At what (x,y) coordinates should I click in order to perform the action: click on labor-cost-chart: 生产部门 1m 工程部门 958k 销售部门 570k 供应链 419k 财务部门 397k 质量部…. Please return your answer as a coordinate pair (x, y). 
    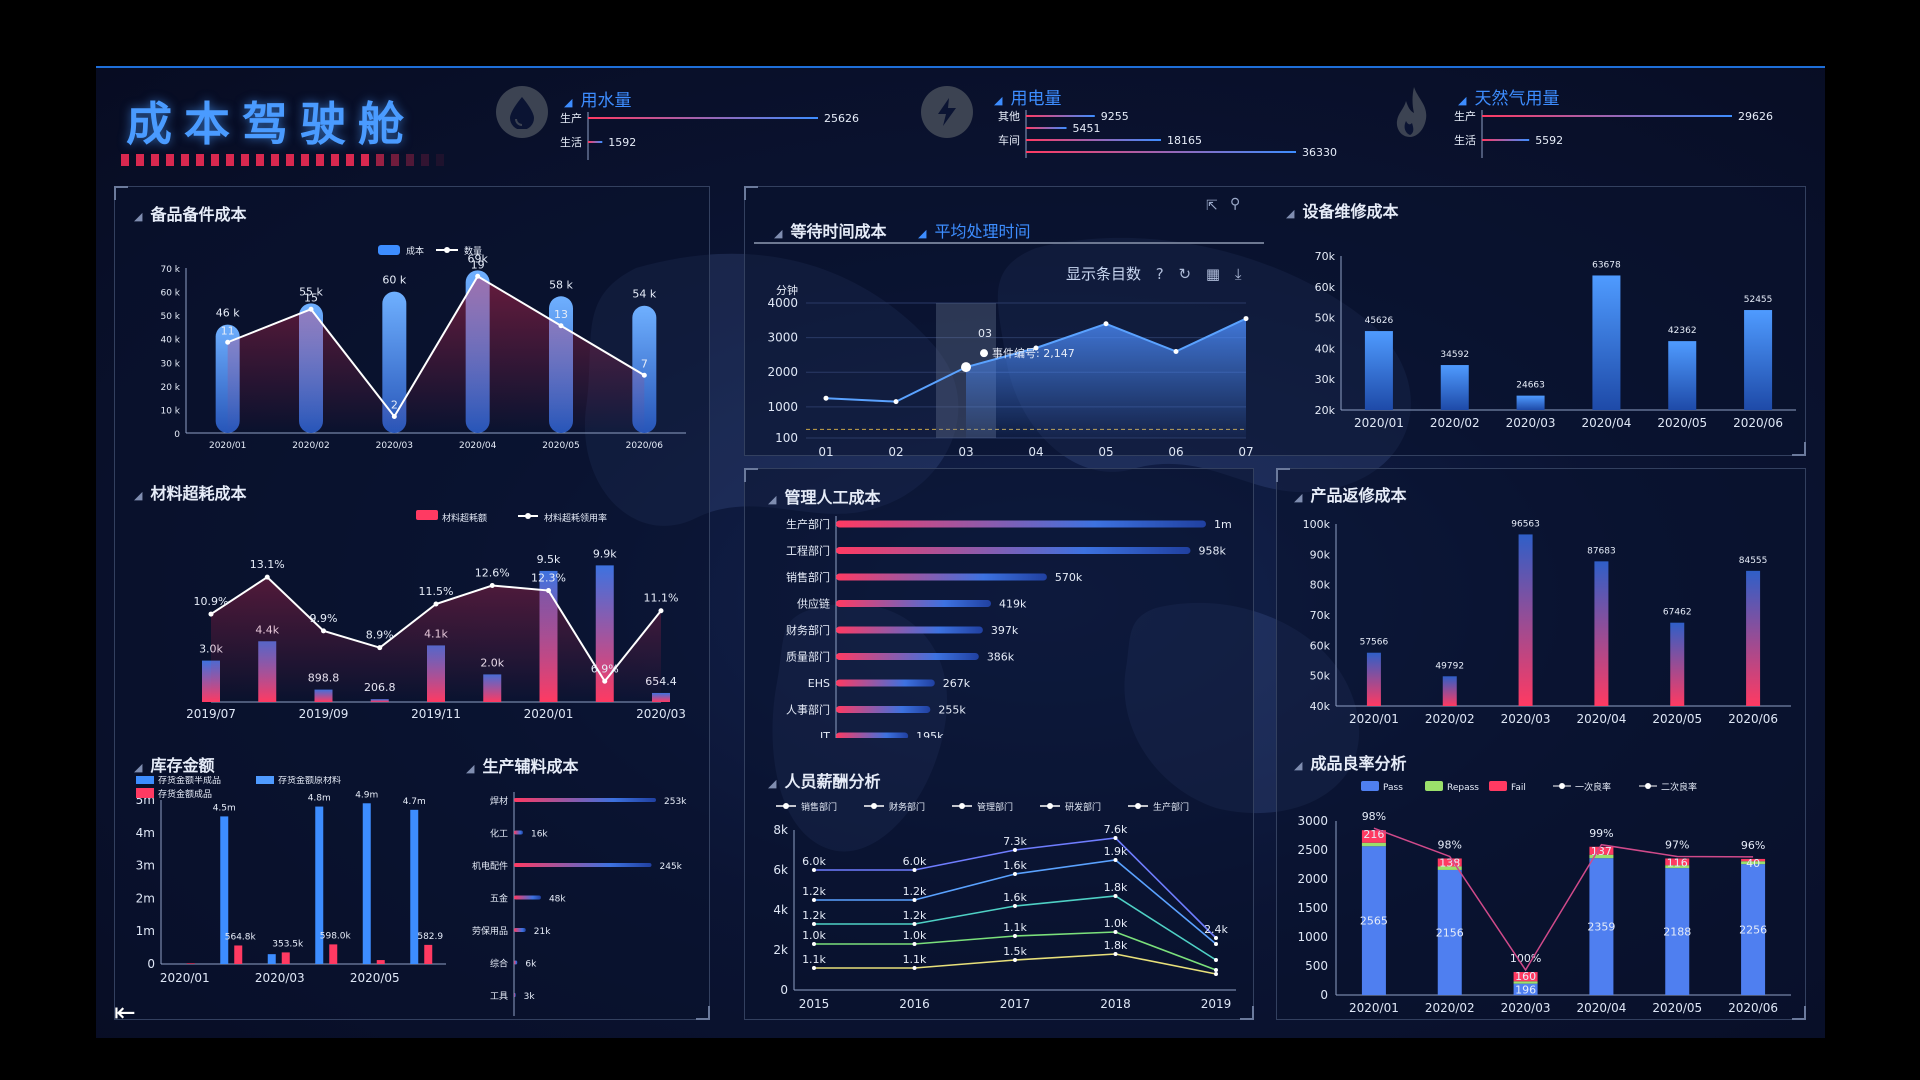
    Looking at the image, I should click on (1009, 627).